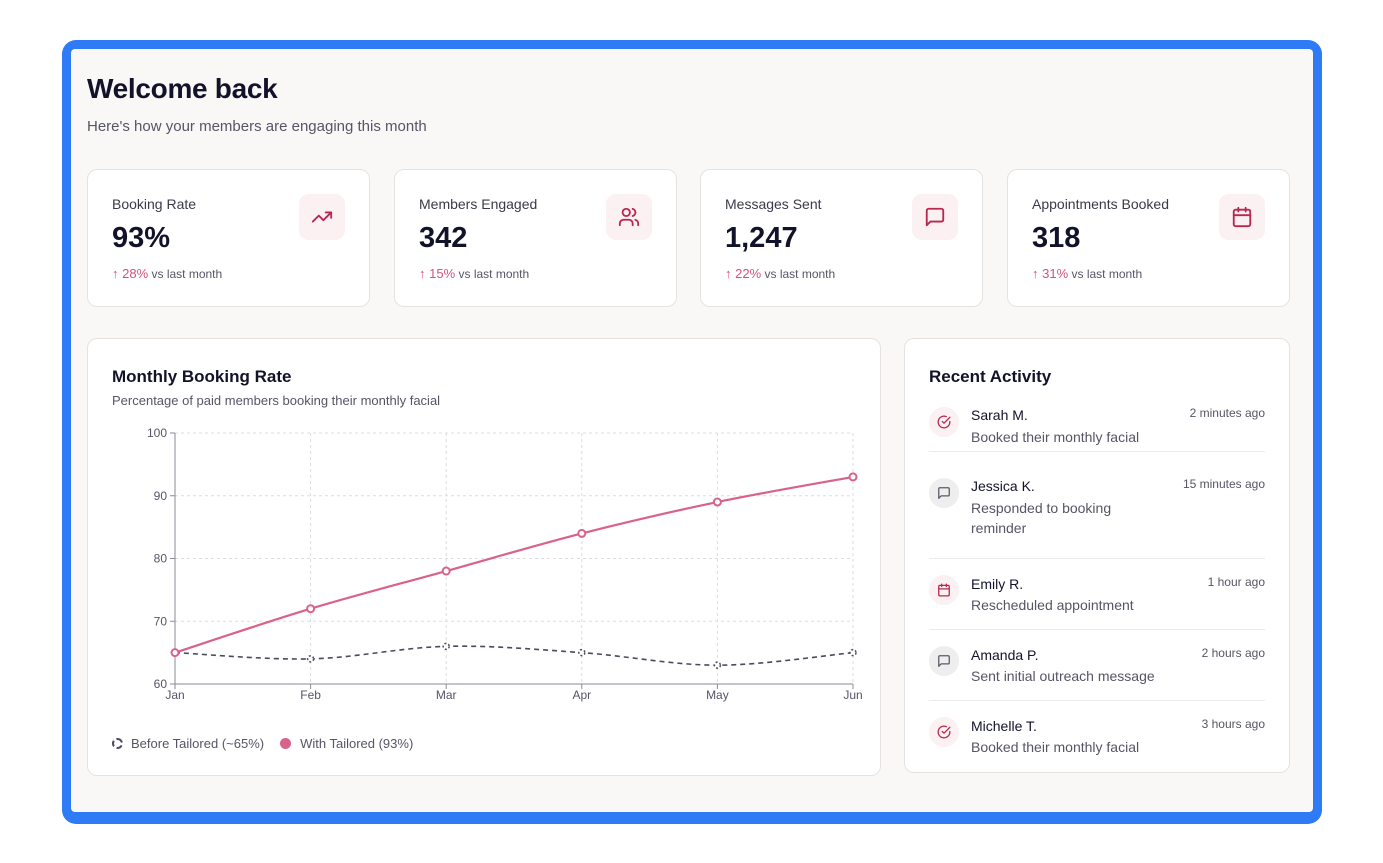 The image size is (1383, 863). I want to click on users-icon, so click(629, 217).